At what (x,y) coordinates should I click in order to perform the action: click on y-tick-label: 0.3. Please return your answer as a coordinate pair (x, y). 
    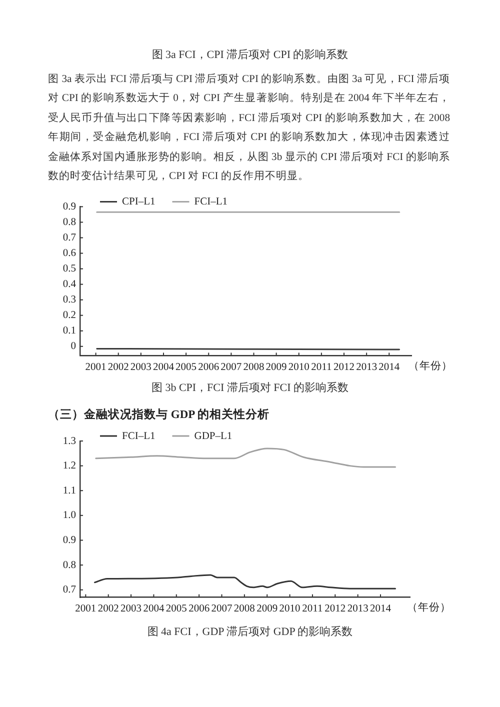
    Looking at the image, I should click on (69, 300).